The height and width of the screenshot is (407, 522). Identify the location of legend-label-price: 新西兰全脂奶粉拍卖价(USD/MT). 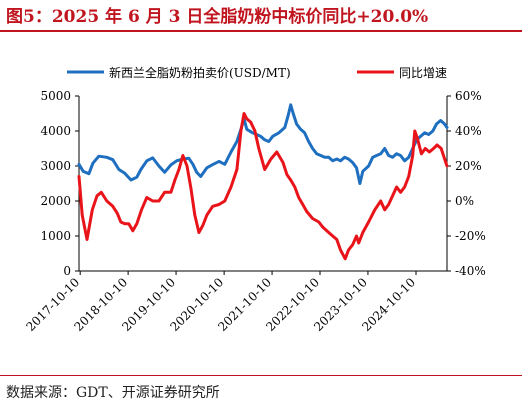
(200, 72).